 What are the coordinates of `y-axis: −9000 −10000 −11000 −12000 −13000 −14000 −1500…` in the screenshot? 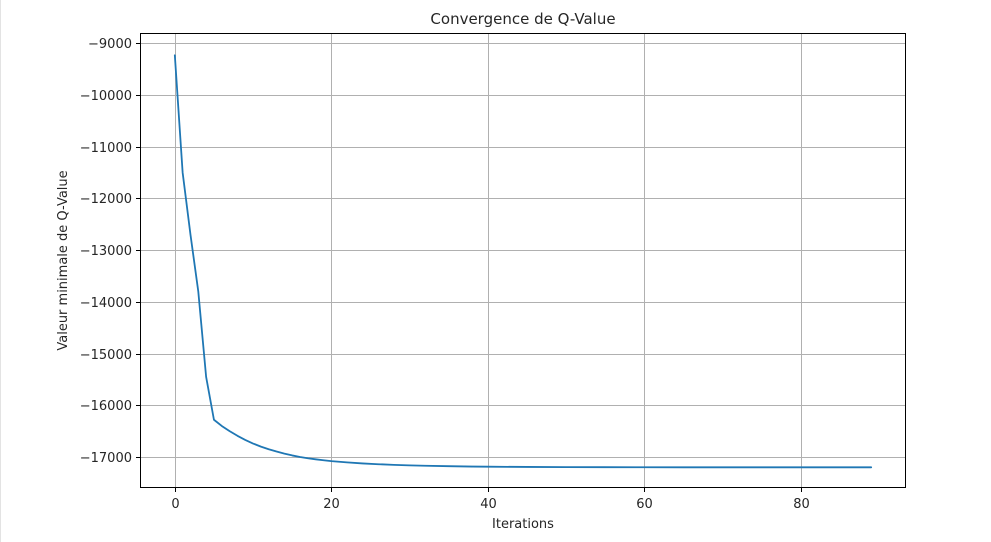 It's located at (110, 251).